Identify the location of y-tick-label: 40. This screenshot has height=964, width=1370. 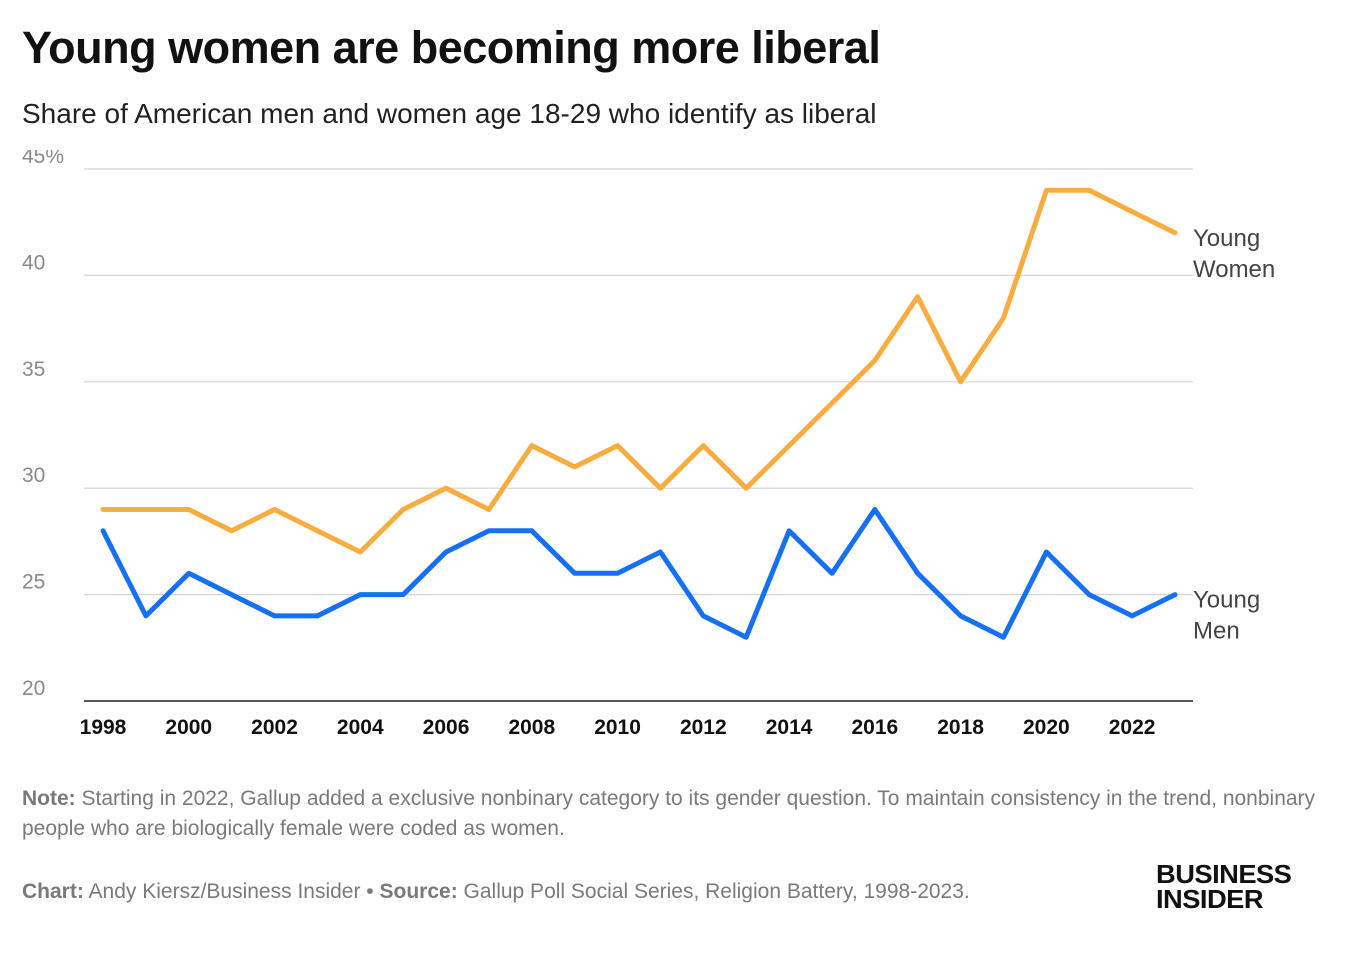
(33, 262).